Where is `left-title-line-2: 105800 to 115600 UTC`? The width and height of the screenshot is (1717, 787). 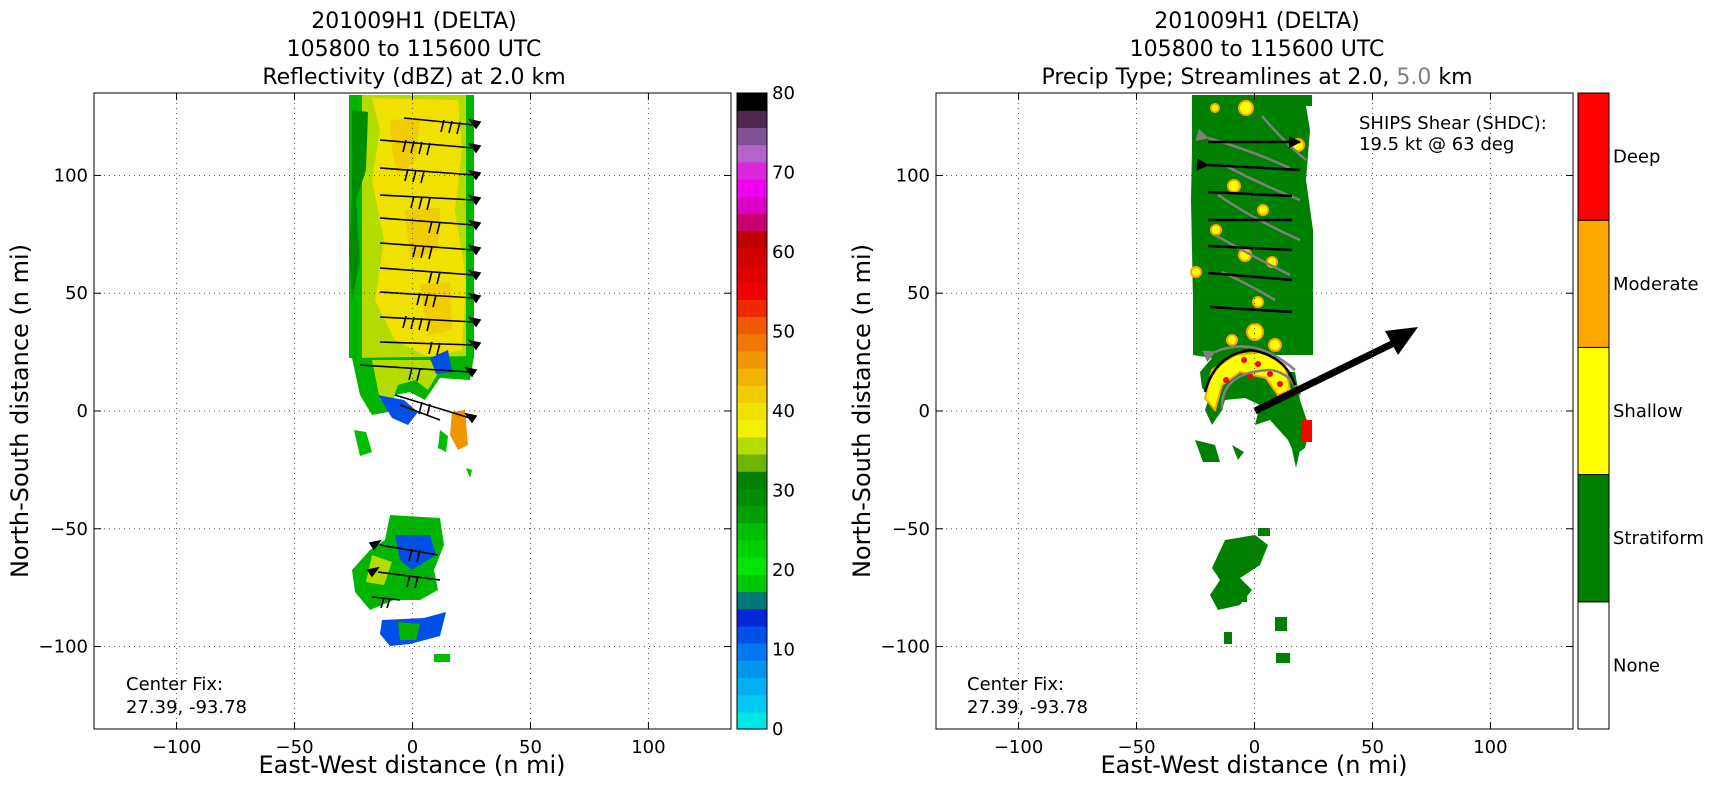
left-title-line-2: 105800 to 115600 UTC is located at coordinates (414, 49).